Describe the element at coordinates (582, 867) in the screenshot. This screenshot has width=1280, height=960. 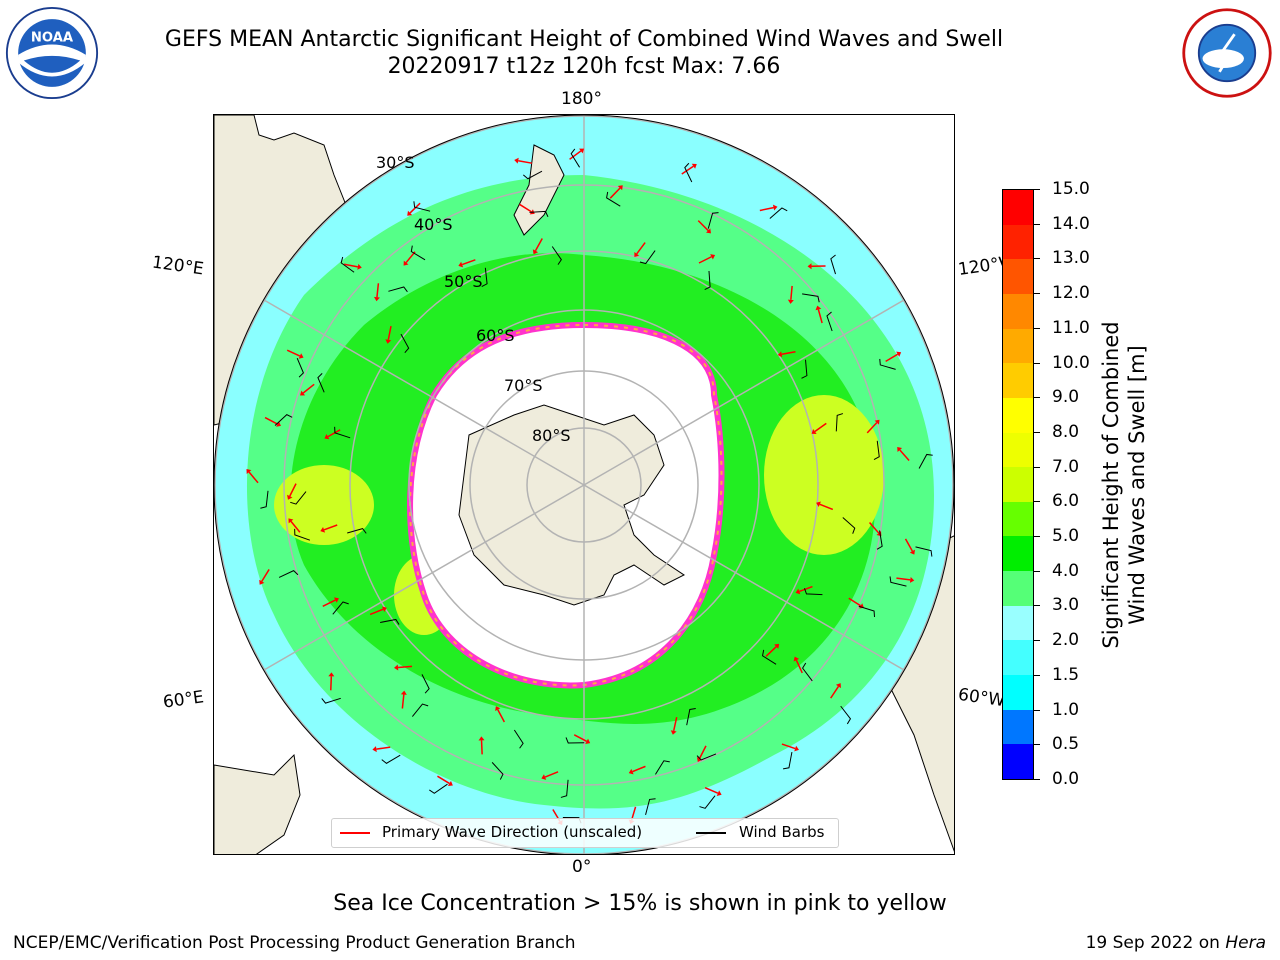
I see `lon-label-0: 0°` at that location.